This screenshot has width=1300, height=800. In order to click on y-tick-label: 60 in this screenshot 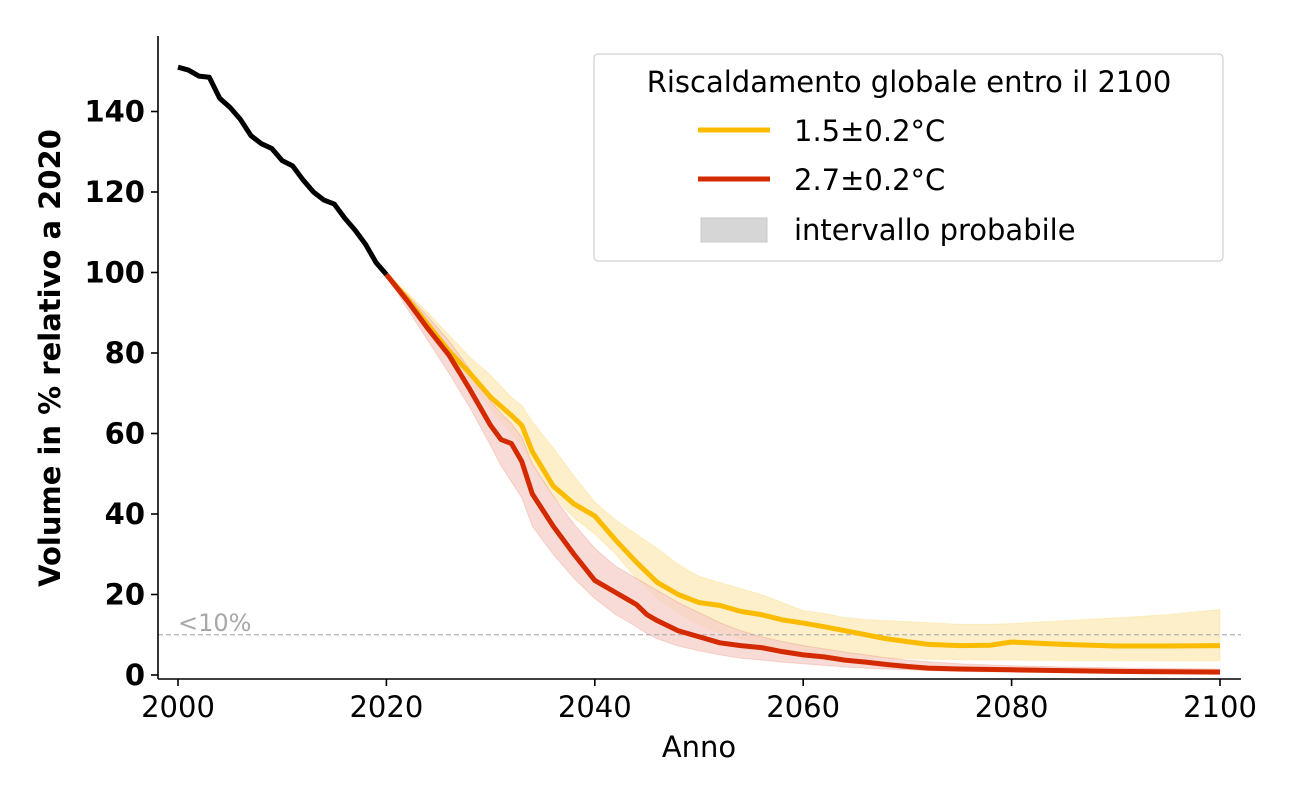, I will do `click(125, 434)`.